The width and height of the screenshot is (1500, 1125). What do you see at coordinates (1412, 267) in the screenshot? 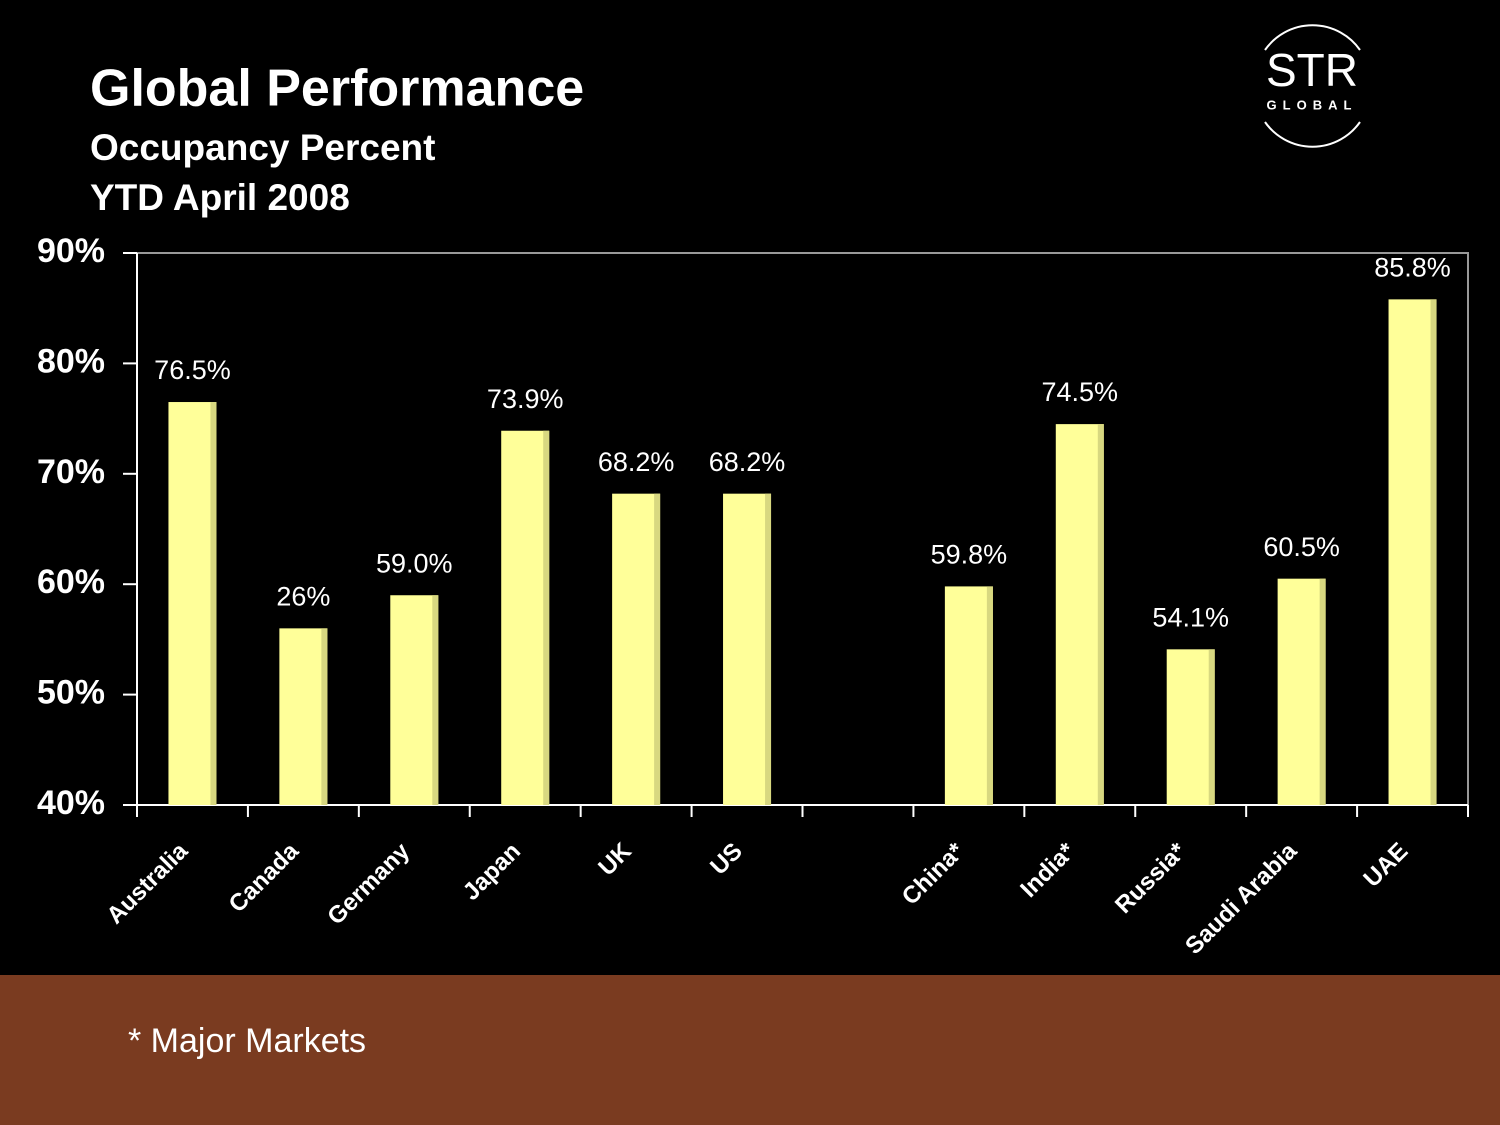
I see `data-label: 85.8%` at bounding box center [1412, 267].